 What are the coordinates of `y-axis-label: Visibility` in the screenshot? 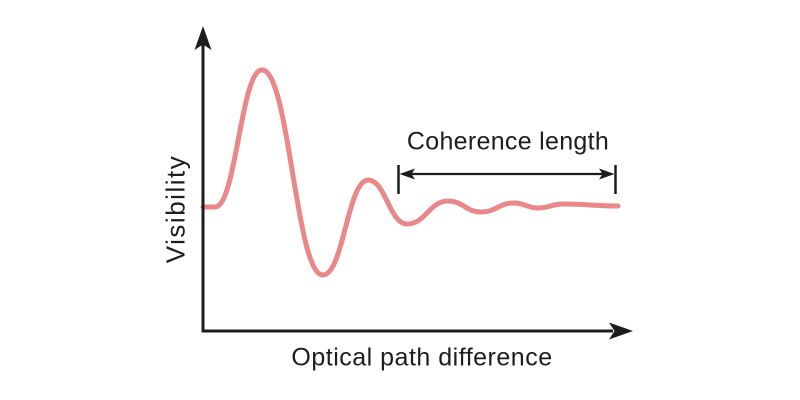 It's located at (175, 209).